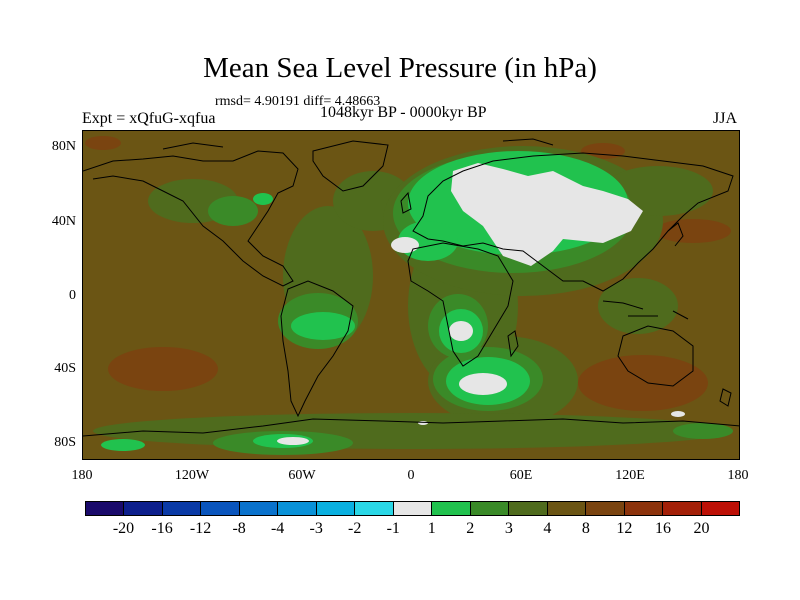 This screenshot has width=800, height=600. I want to click on stats-line: rmsd= 4.90191 diff= 4.48663, so click(298, 101).